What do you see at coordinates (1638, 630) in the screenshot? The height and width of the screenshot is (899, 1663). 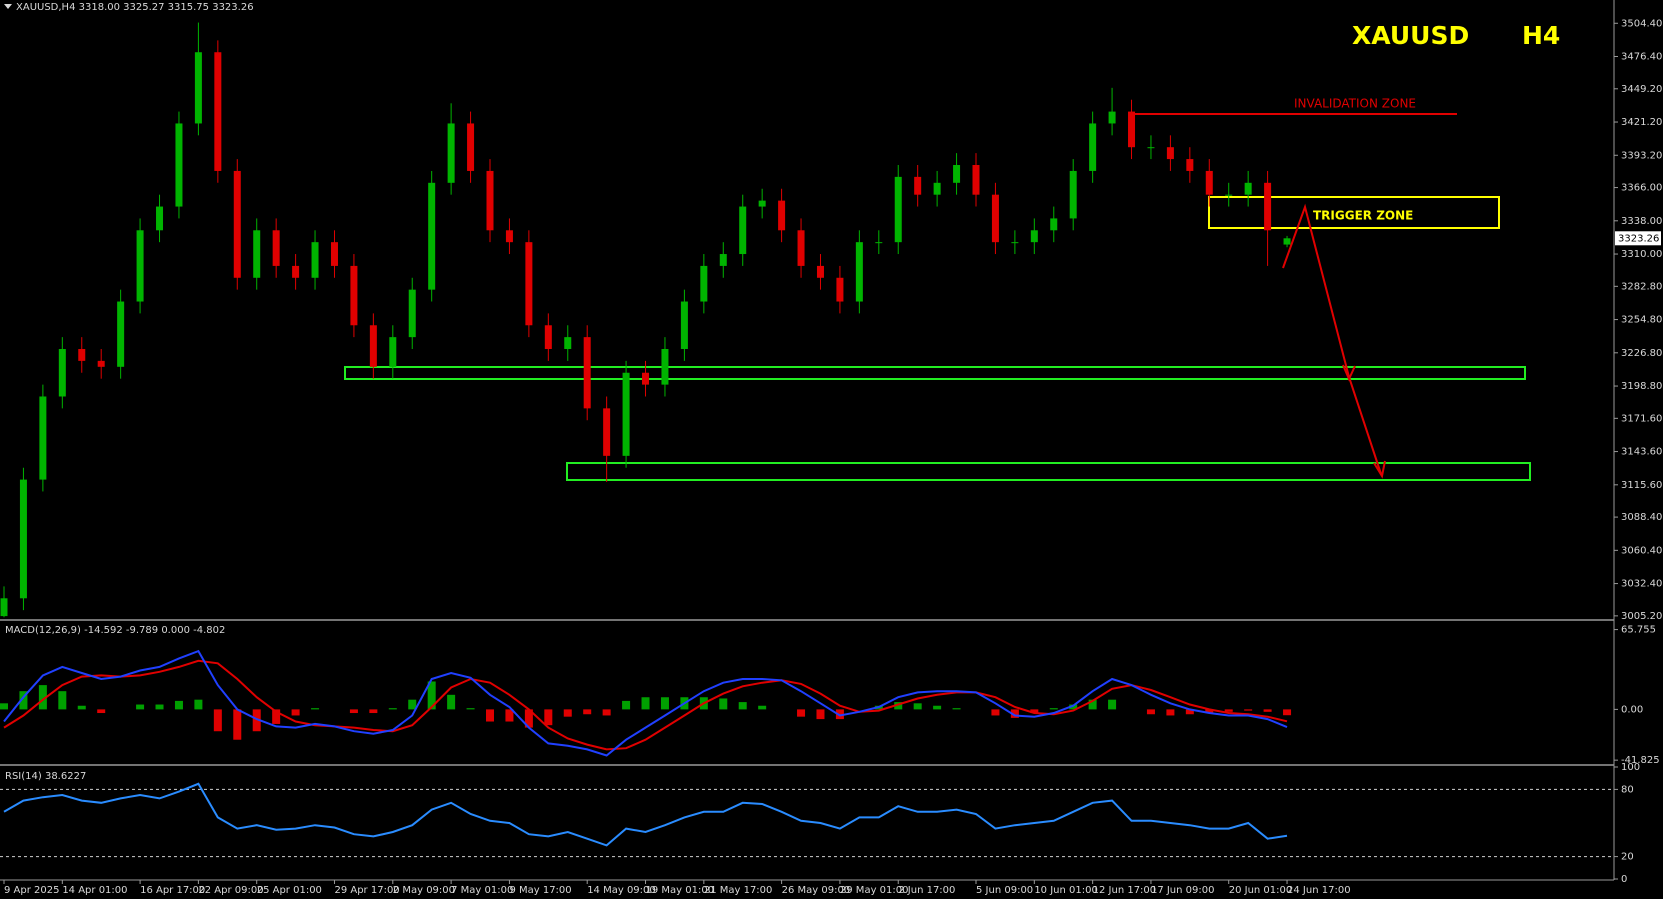 I see `y-tick-label: 65.755` at bounding box center [1638, 630].